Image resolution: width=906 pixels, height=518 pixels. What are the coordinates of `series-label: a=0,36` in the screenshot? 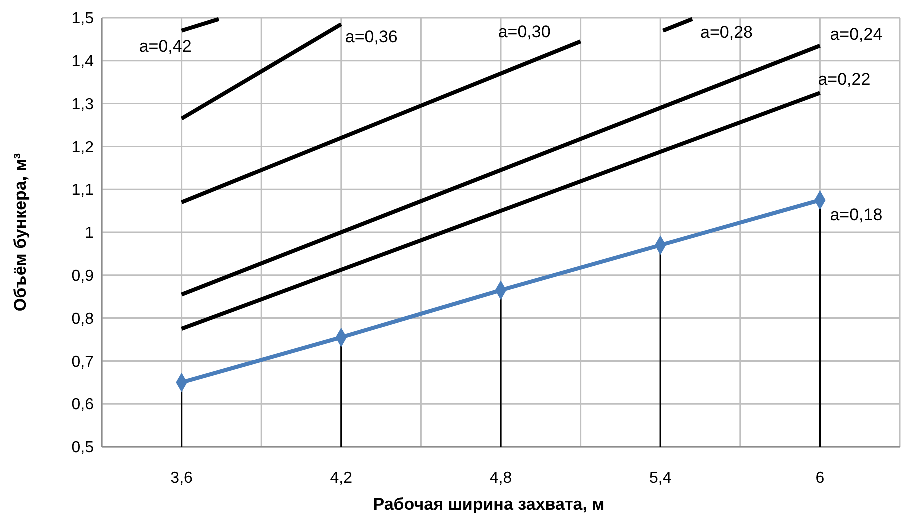 It's located at (371, 36).